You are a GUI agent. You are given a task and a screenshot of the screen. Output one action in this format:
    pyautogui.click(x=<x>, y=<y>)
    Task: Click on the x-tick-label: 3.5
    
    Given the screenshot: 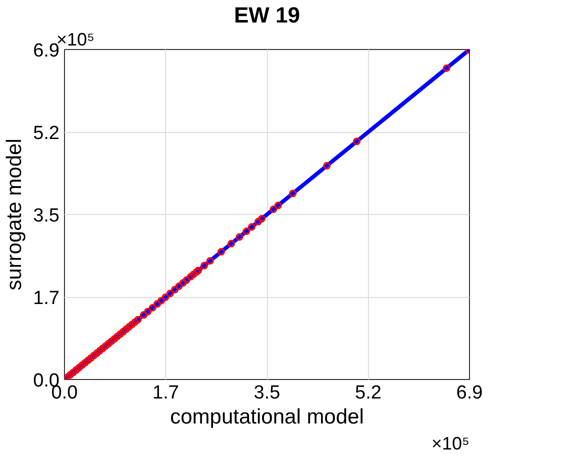 What is the action you would take?
    pyautogui.click(x=267, y=393)
    